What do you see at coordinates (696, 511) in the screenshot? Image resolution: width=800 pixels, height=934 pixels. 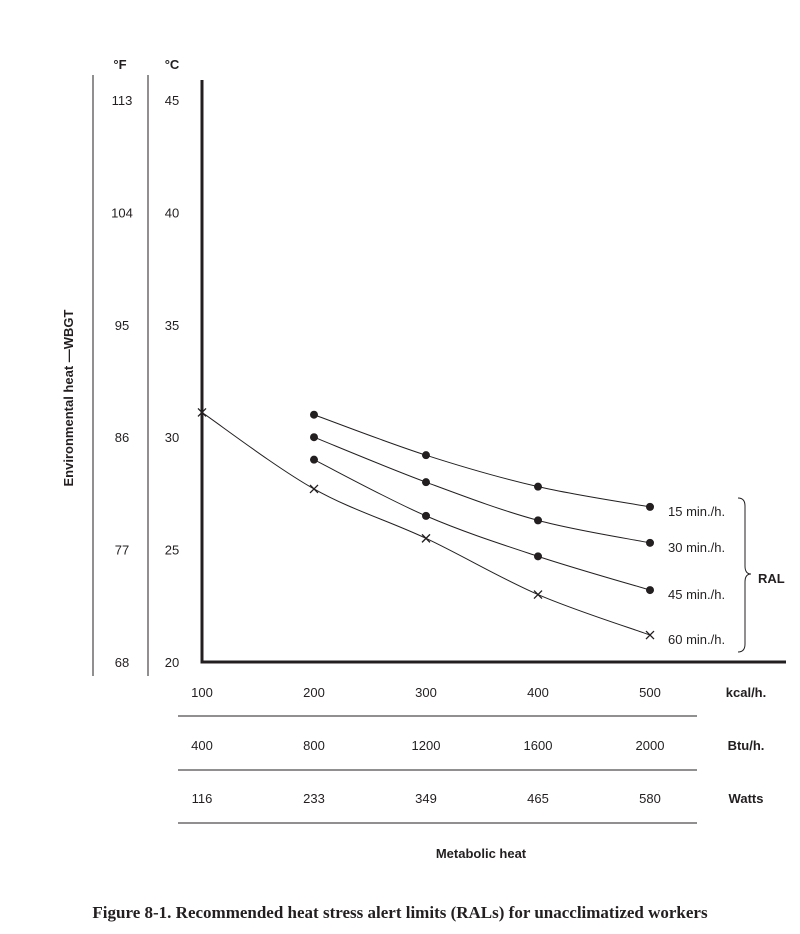 I see `series-label: 15 min./h.` at bounding box center [696, 511].